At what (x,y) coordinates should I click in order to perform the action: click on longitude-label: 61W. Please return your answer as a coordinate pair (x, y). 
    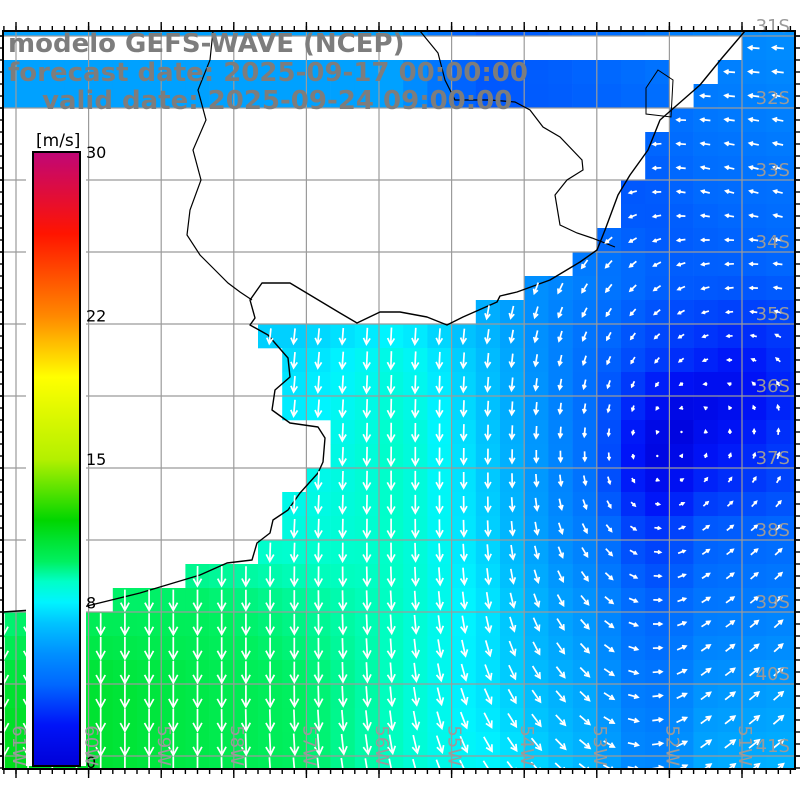
    Looking at the image, I should click on (18, 745).